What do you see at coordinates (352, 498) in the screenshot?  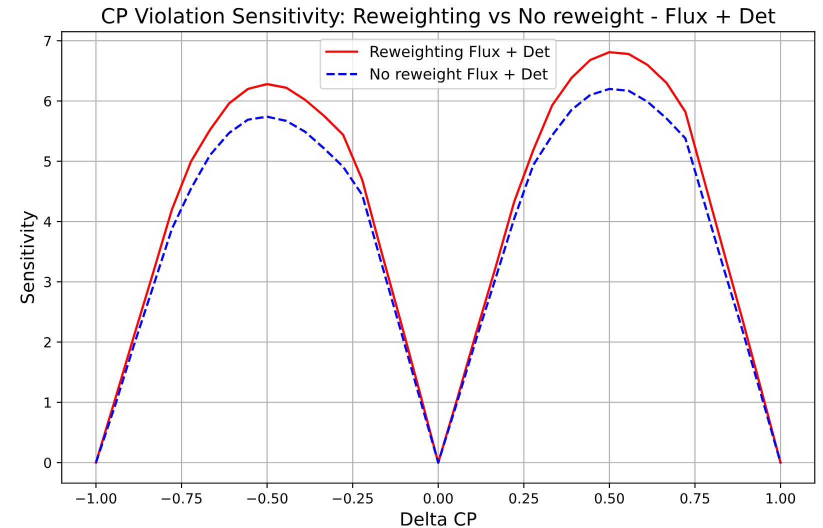 I see `x-tick-label: −0.25` at bounding box center [352, 498].